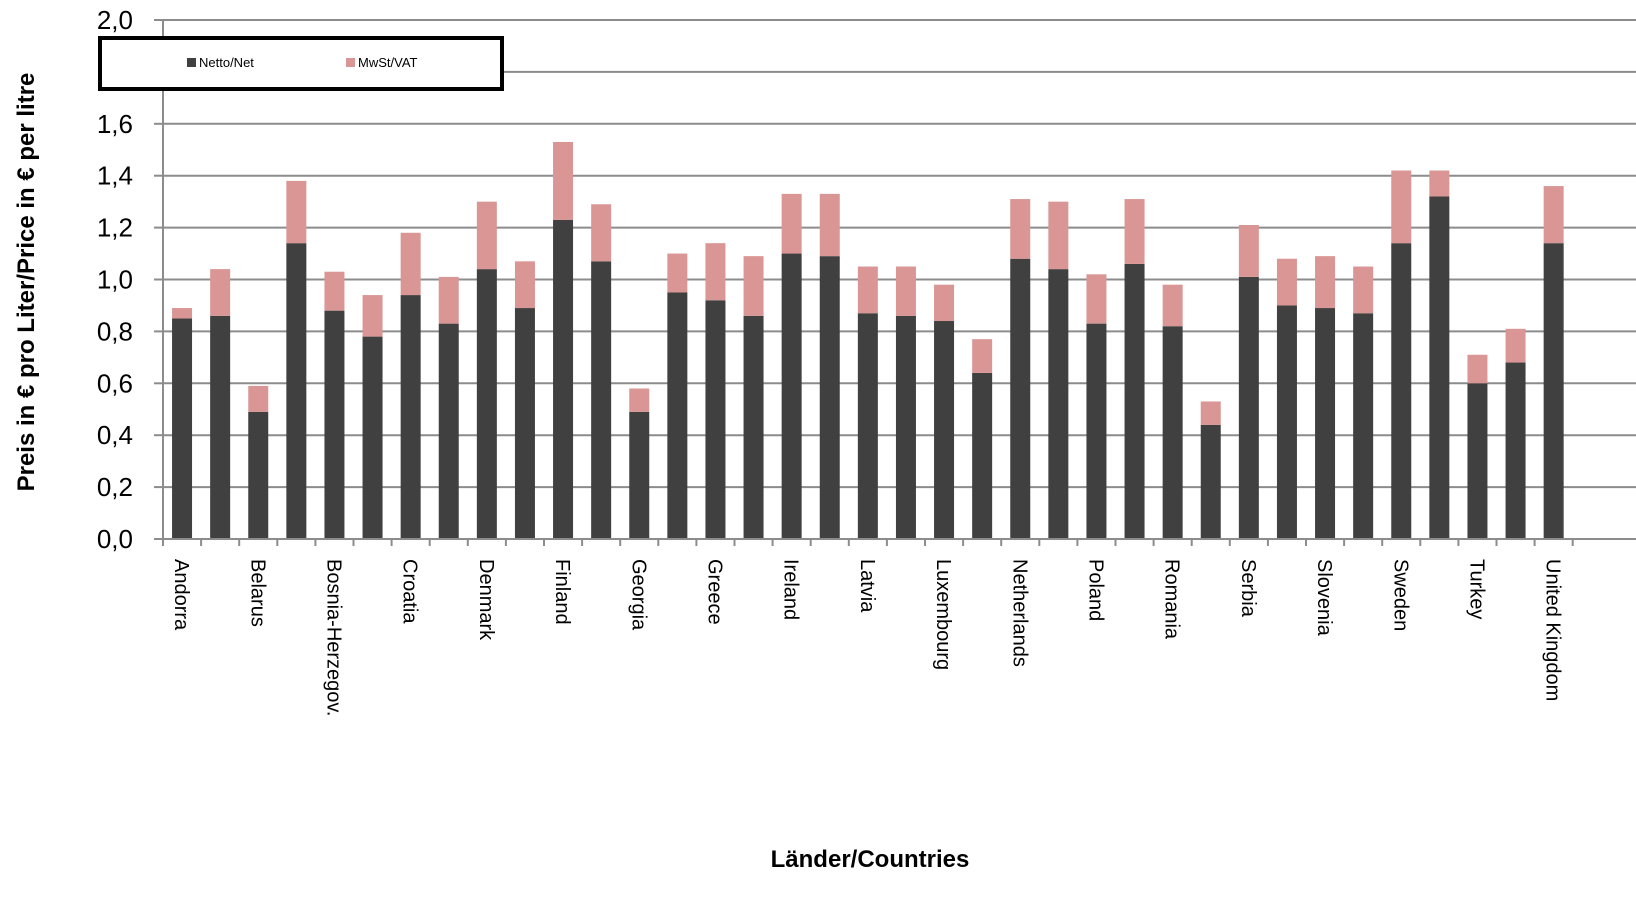 This screenshot has height=912, width=1636. Describe the element at coordinates (115, 228) in the screenshot. I see `y-tick-label: 1,2` at that location.